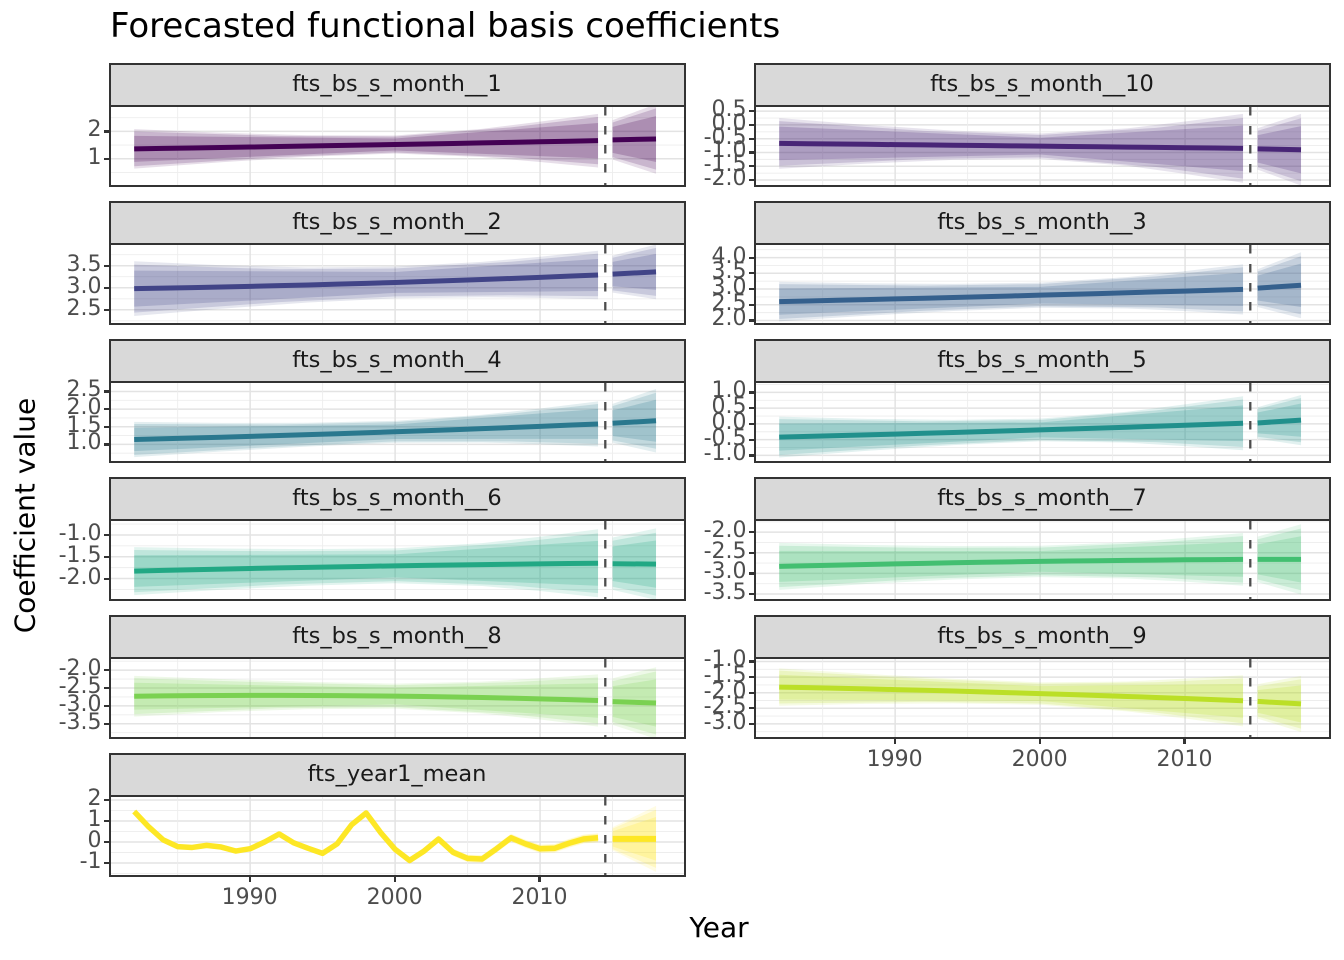 The width and height of the screenshot is (1344, 960). I want to click on facet-panel-fts_bs_s_month__5, so click(1042, 423).